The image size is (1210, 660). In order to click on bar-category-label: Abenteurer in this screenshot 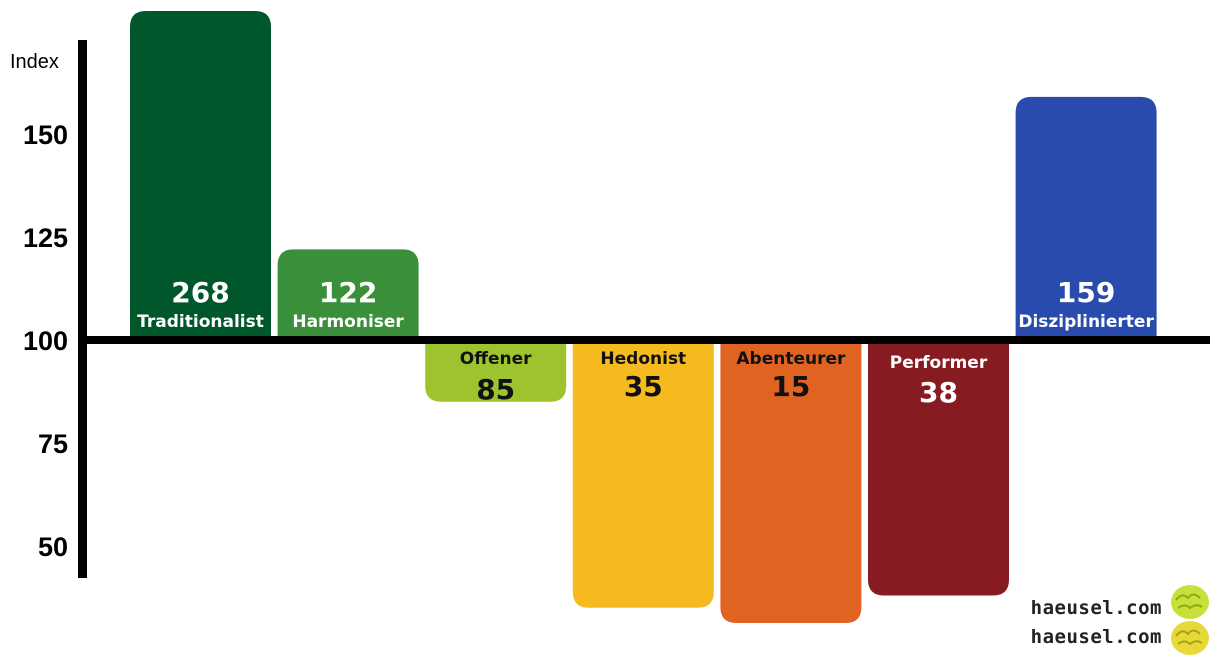, I will do `click(791, 359)`.